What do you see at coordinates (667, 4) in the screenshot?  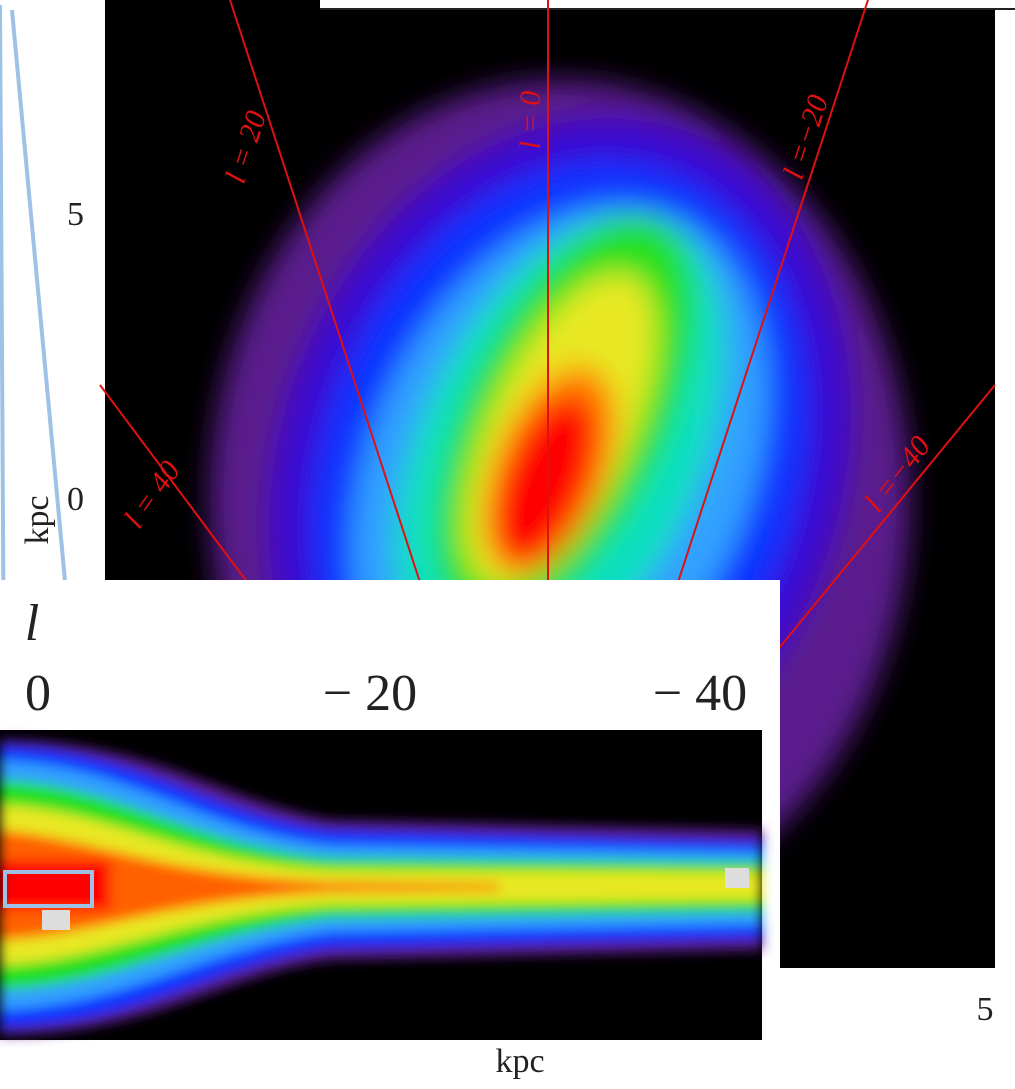 I see `frame-gap` at bounding box center [667, 4].